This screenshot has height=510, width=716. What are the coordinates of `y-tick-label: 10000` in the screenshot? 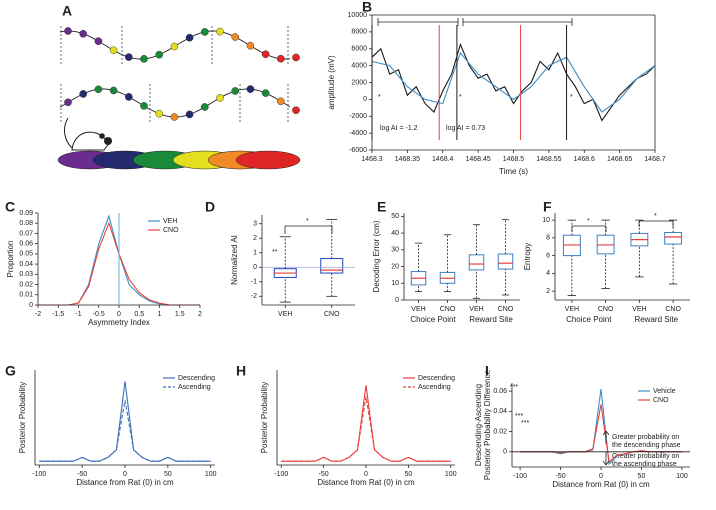 It's located at (358, 15).